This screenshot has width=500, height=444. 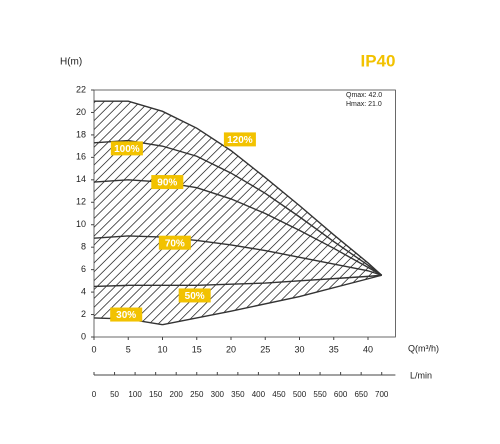 I want to click on x2-tick-label: 200, so click(x=177, y=394).